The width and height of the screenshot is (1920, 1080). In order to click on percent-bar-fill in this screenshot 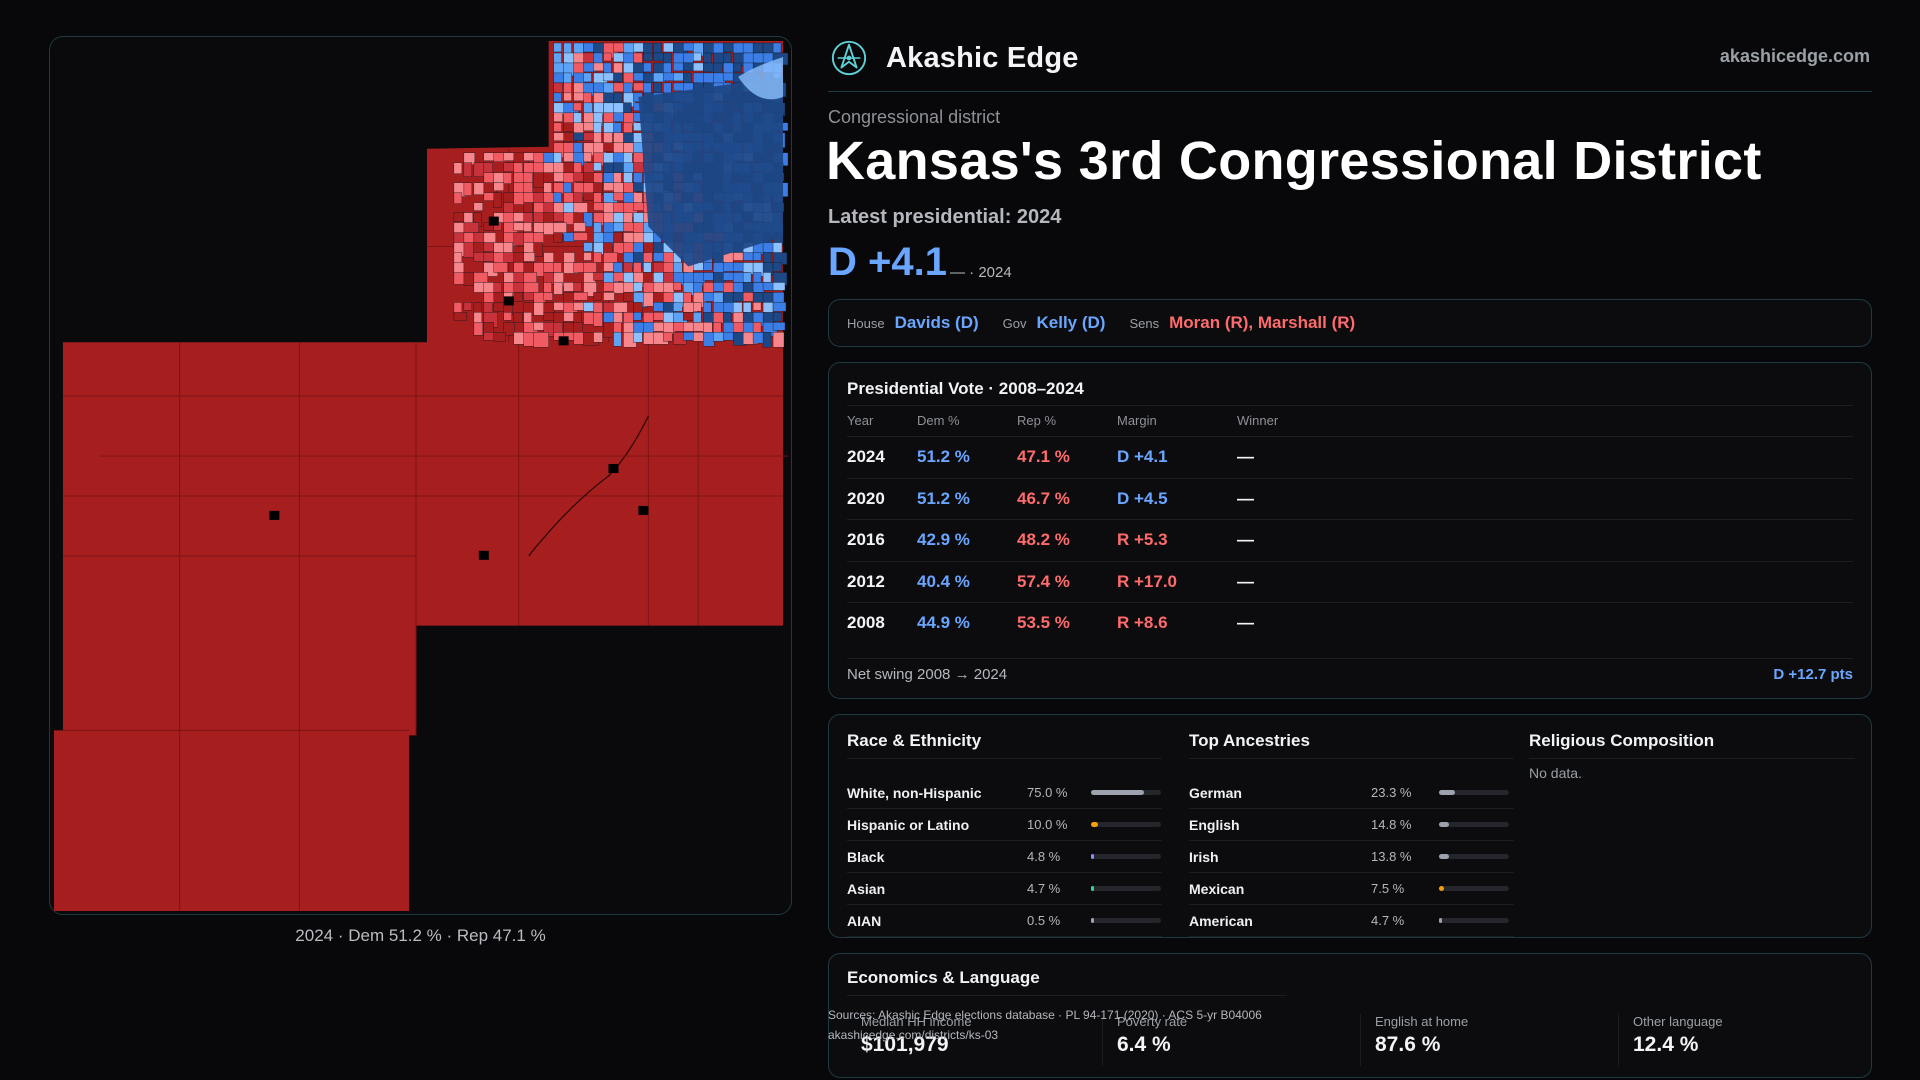, I will do `click(1093, 888)`.